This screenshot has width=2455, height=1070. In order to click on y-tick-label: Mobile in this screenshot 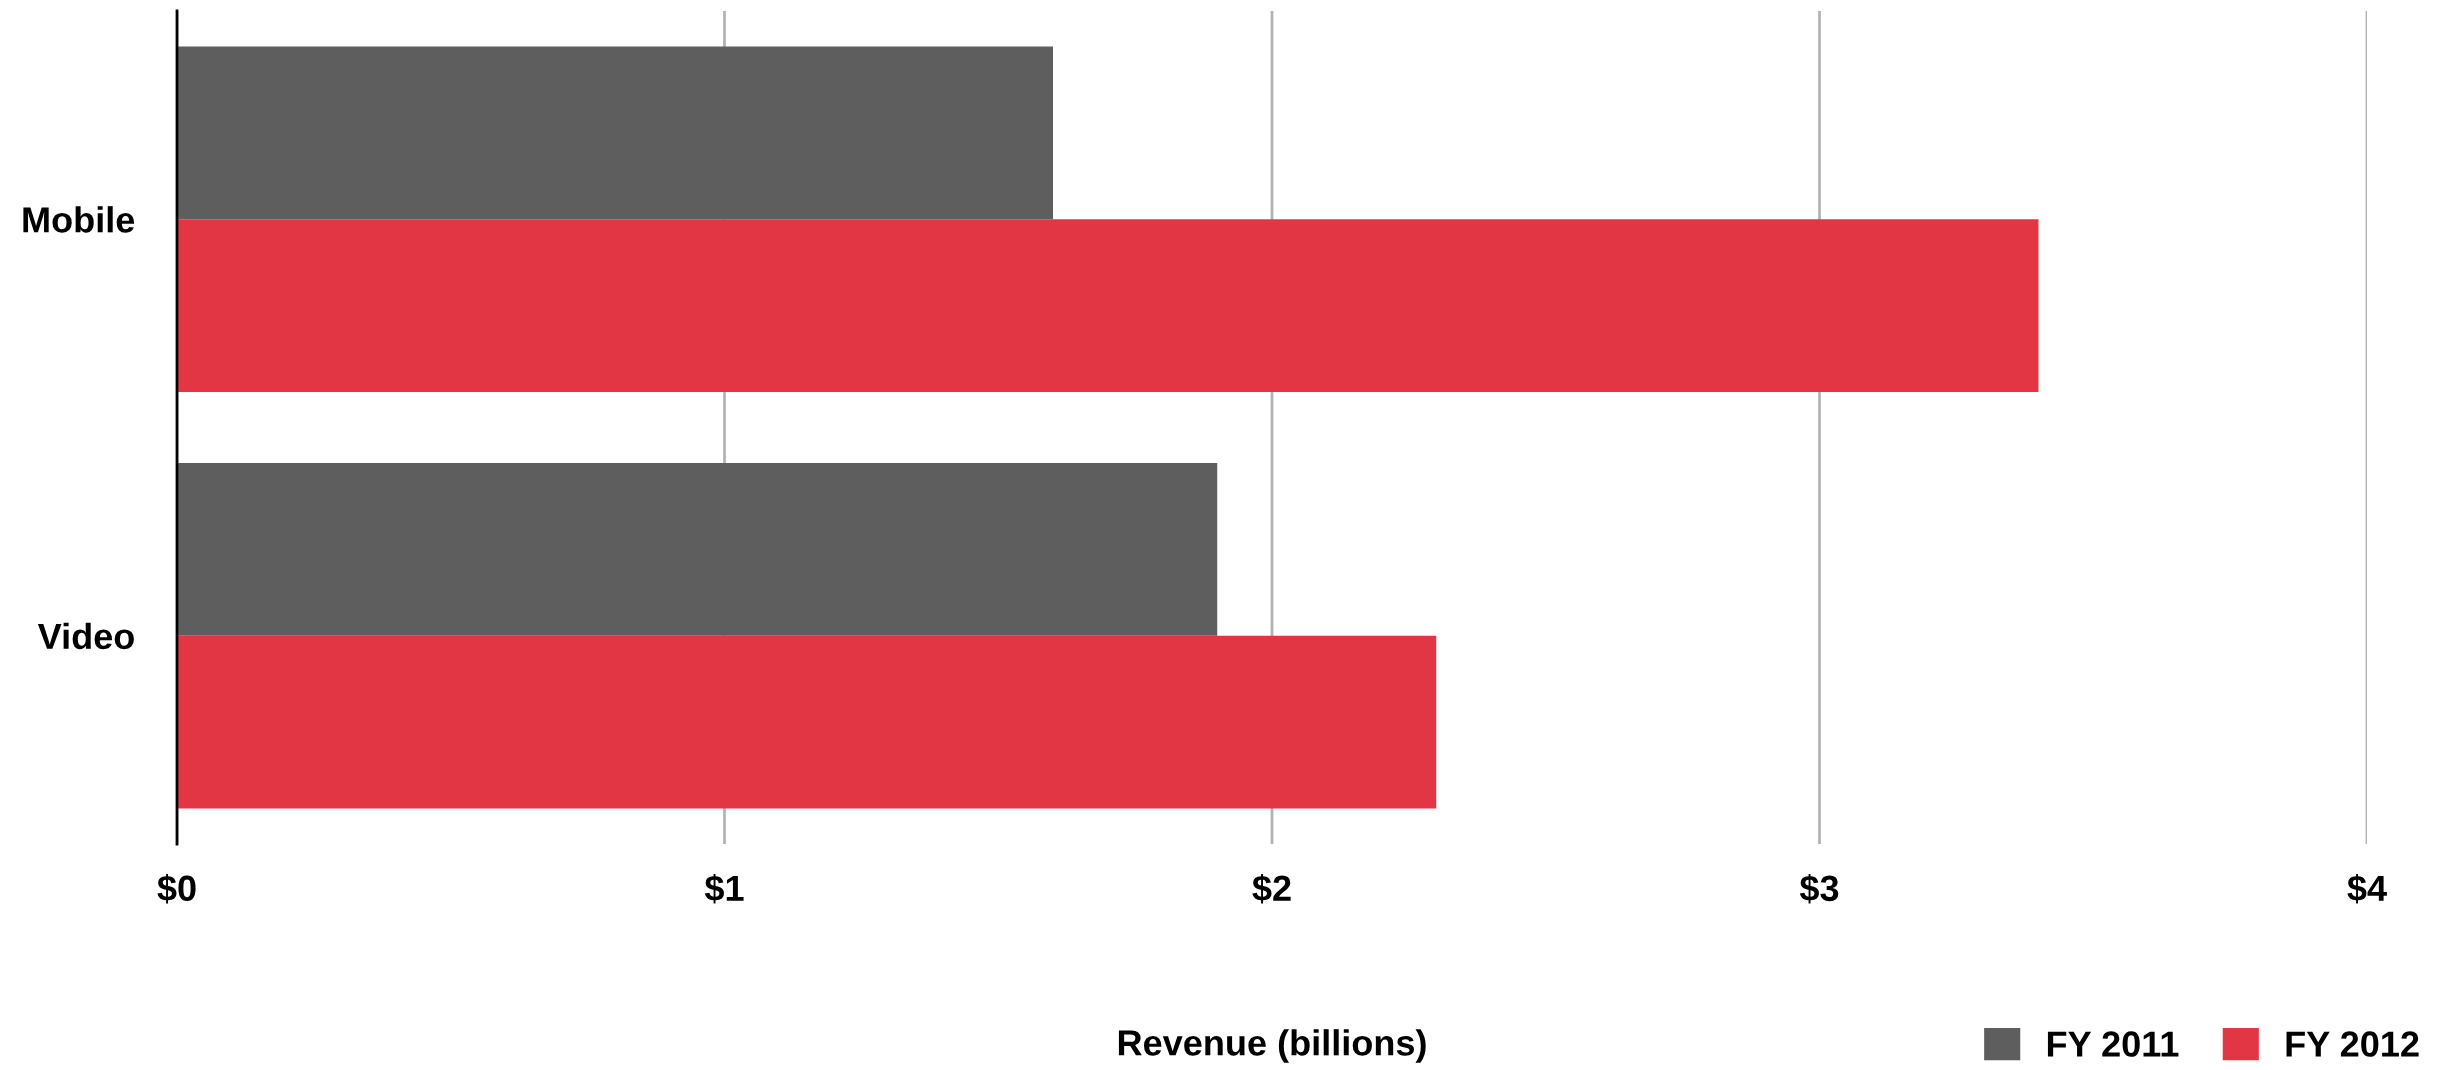, I will do `click(79, 219)`.